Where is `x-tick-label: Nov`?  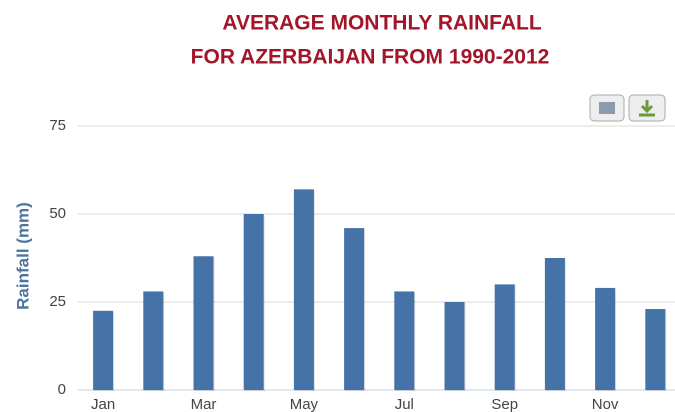 x-tick-label: Nov is located at coordinates (605, 404).